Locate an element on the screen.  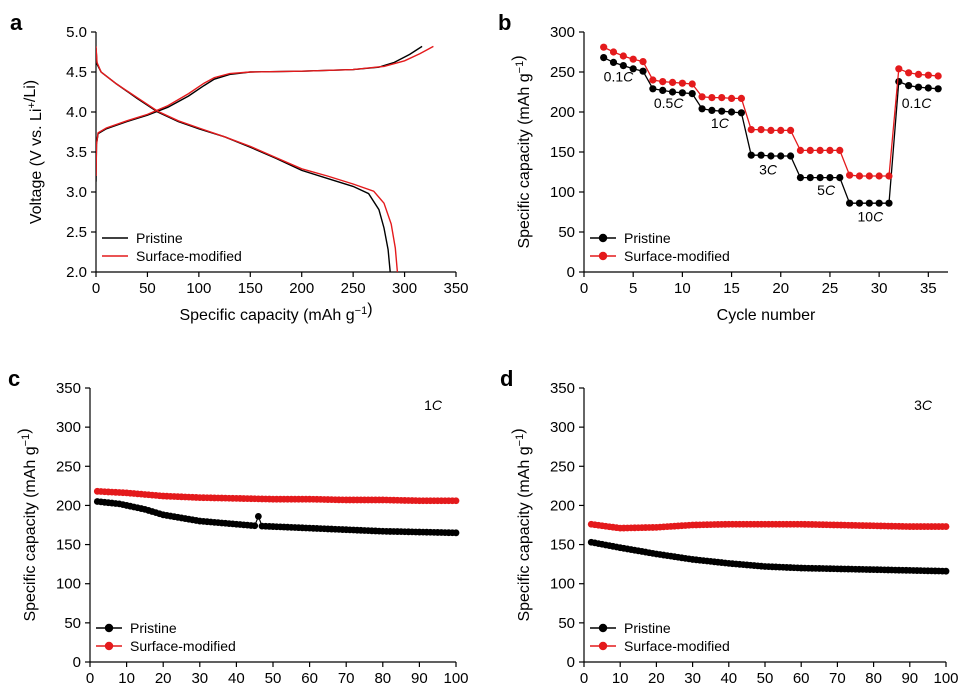
panel-letter-d: d is located at coordinates (506, 378).